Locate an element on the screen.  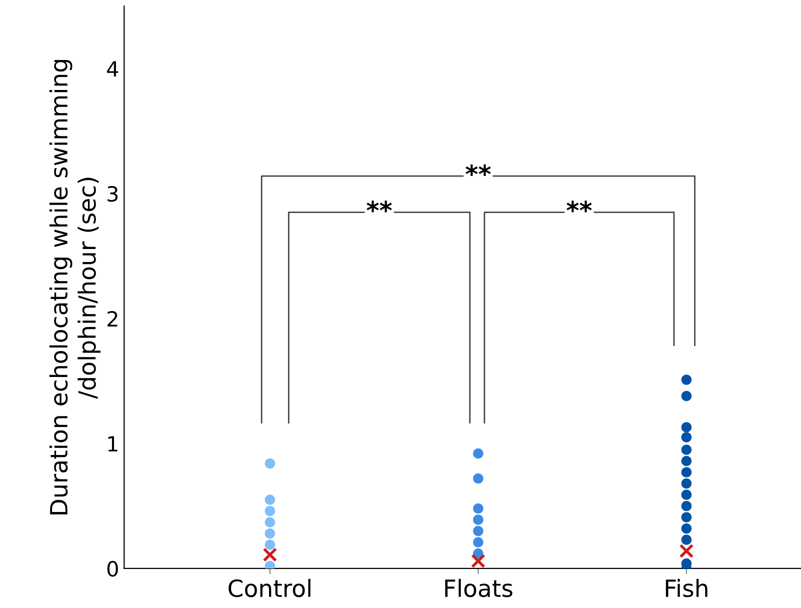
x-tick-label: Floats is located at coordinates (478, 588).